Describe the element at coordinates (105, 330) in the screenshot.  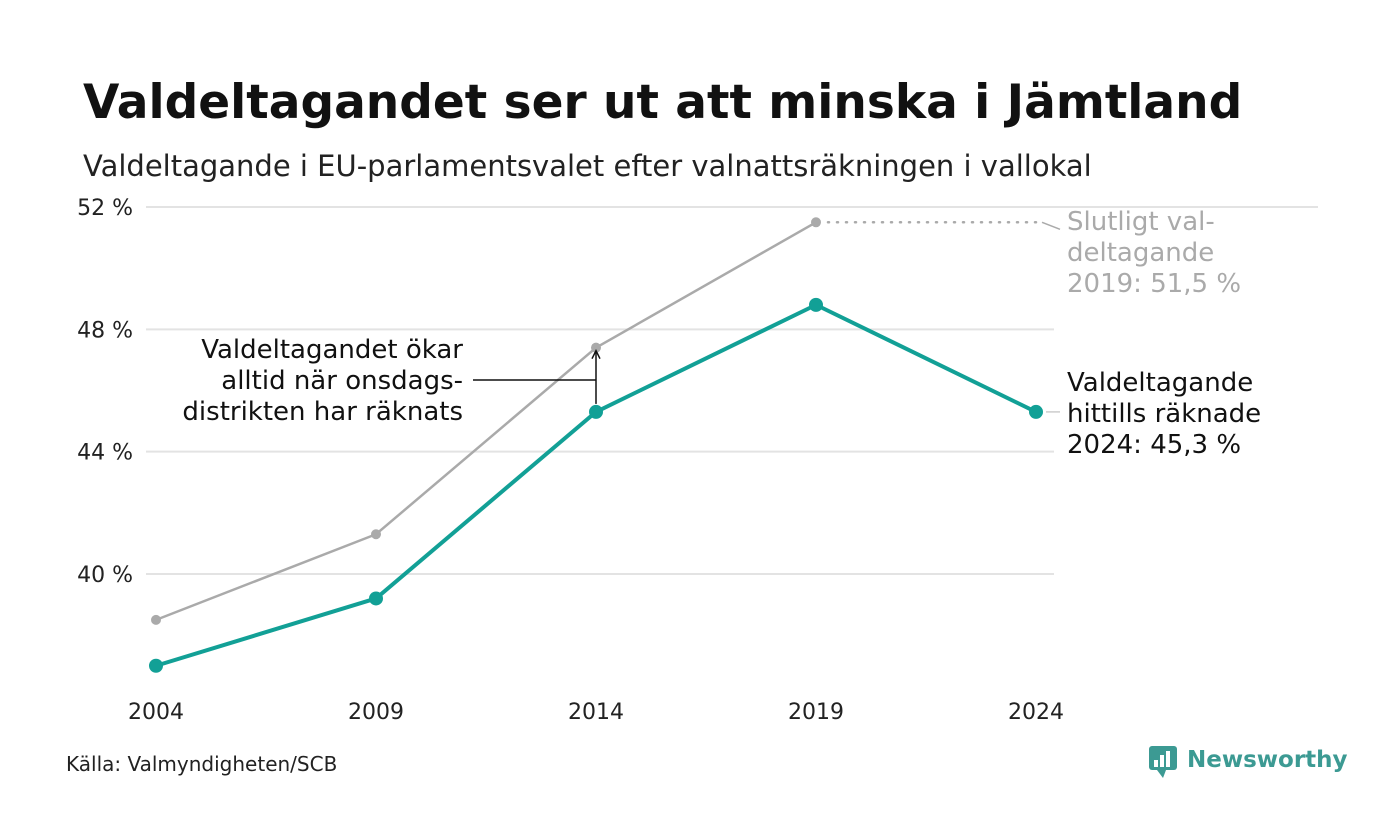
I see `y-tick-label: 48 %` at that location.